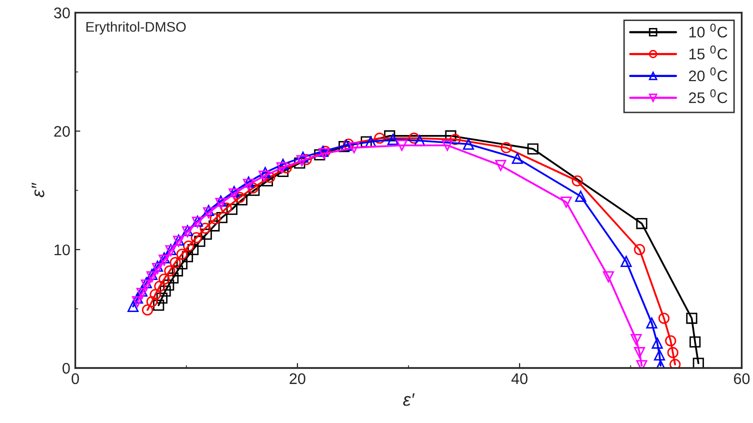  I want to click on x-tick-label: 20, so click(298, 378).